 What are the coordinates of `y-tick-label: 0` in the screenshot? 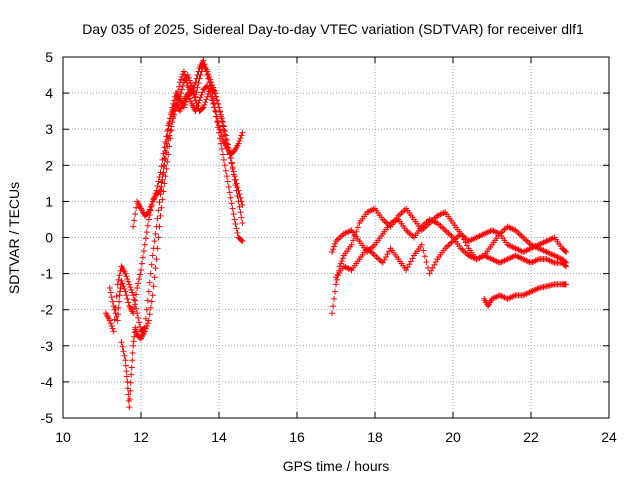 It's located at (49, 238).